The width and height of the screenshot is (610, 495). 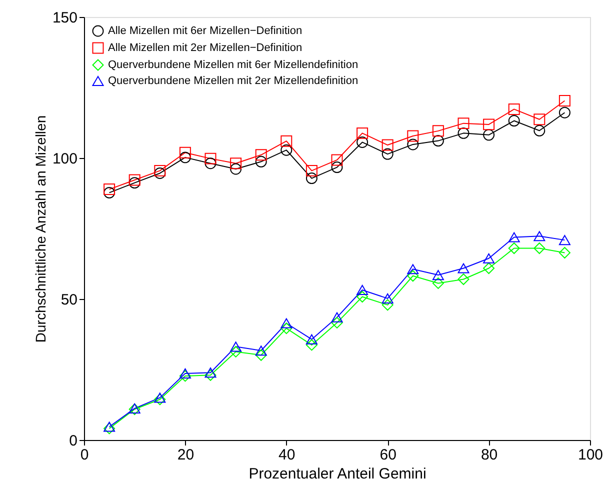 I want to click on x-tick-label: 0, so click(x=84, y=455).